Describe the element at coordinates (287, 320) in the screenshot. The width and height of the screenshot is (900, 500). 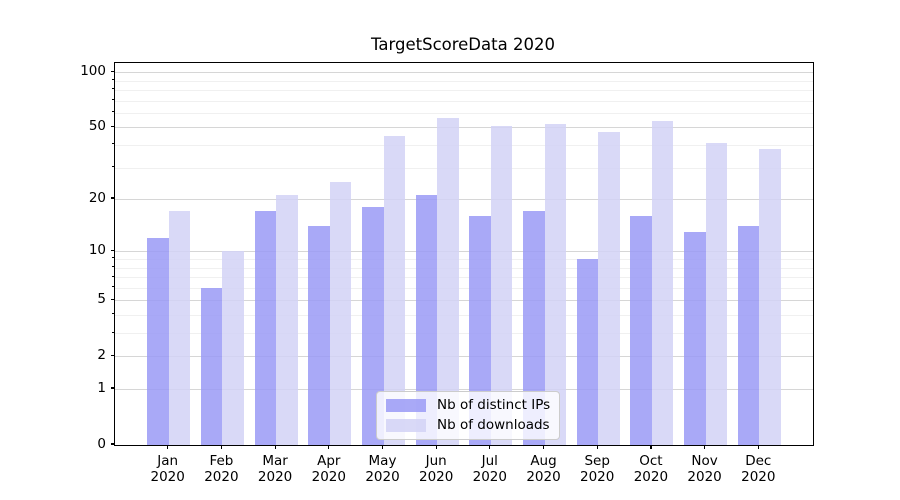
I see `bar-downloads-mar` at that location.